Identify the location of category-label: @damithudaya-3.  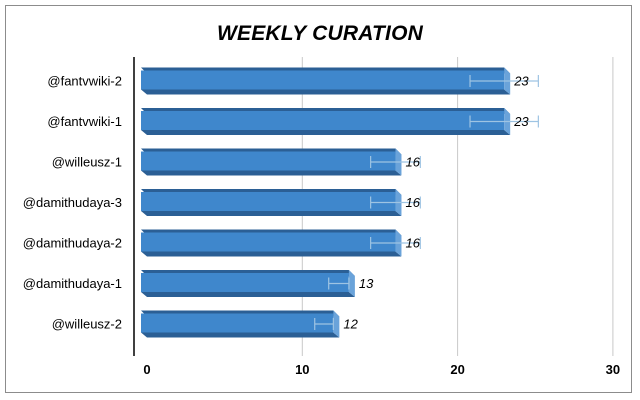
(72, 202).